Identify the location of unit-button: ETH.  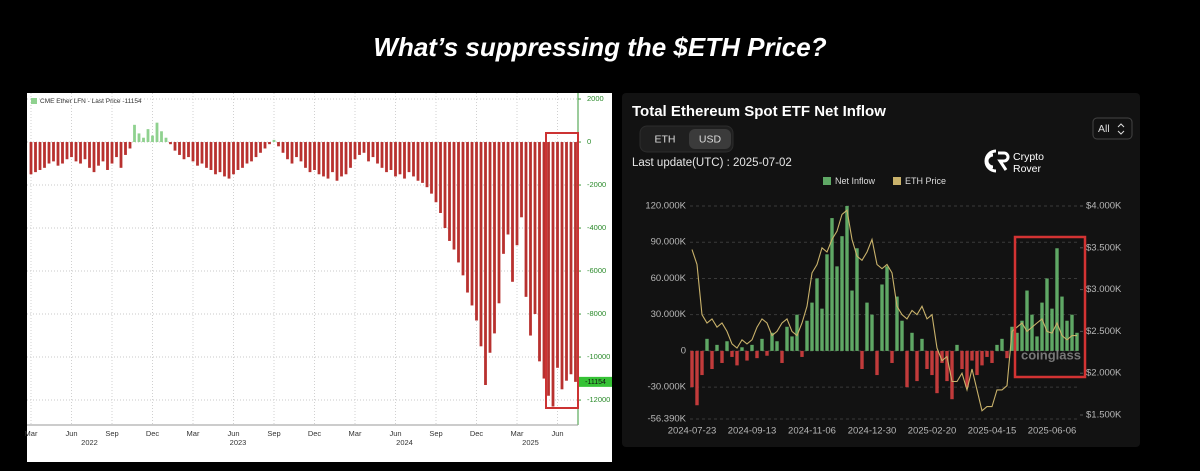
(665, 139).